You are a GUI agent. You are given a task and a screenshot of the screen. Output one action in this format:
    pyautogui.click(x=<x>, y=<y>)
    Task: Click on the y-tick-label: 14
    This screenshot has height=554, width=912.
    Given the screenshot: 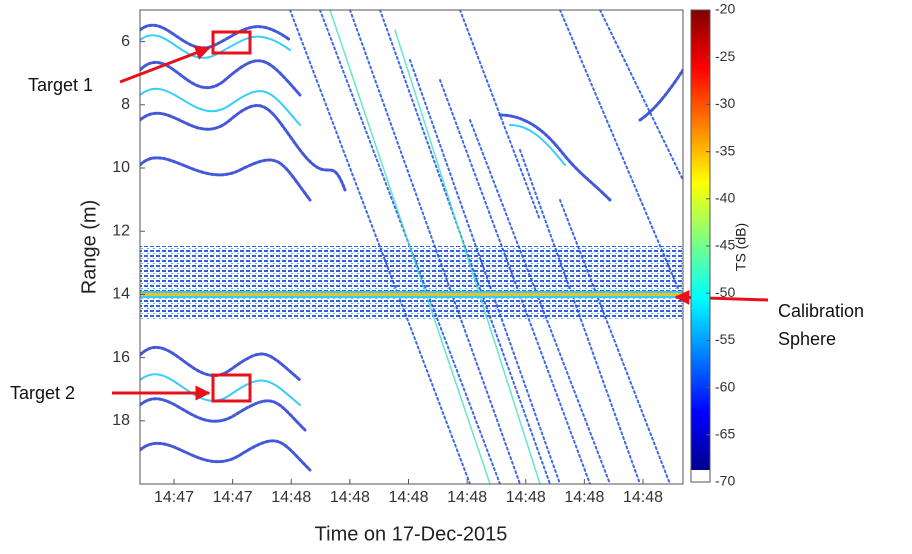 What is the action you would take?
    pyautogui.click(x=121, y=294)
    